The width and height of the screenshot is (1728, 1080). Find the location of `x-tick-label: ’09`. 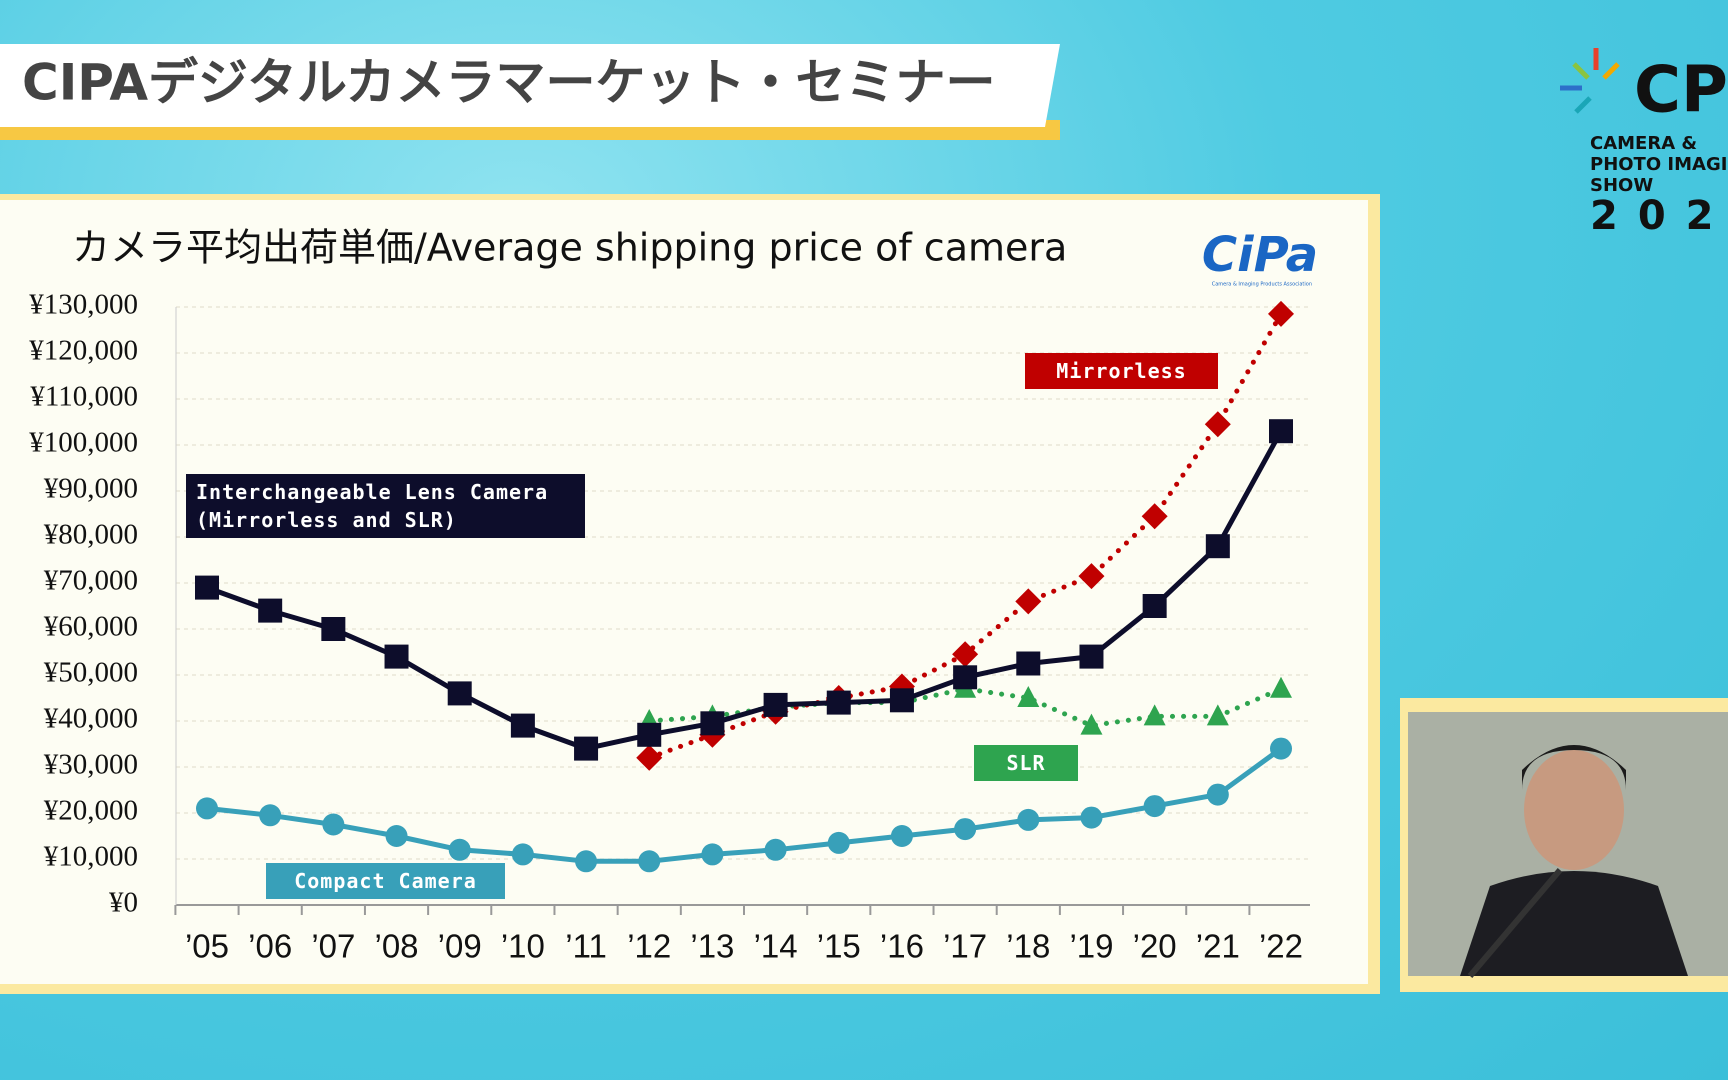

x-tick-label: ’09 is located at coordinates (460, 946).